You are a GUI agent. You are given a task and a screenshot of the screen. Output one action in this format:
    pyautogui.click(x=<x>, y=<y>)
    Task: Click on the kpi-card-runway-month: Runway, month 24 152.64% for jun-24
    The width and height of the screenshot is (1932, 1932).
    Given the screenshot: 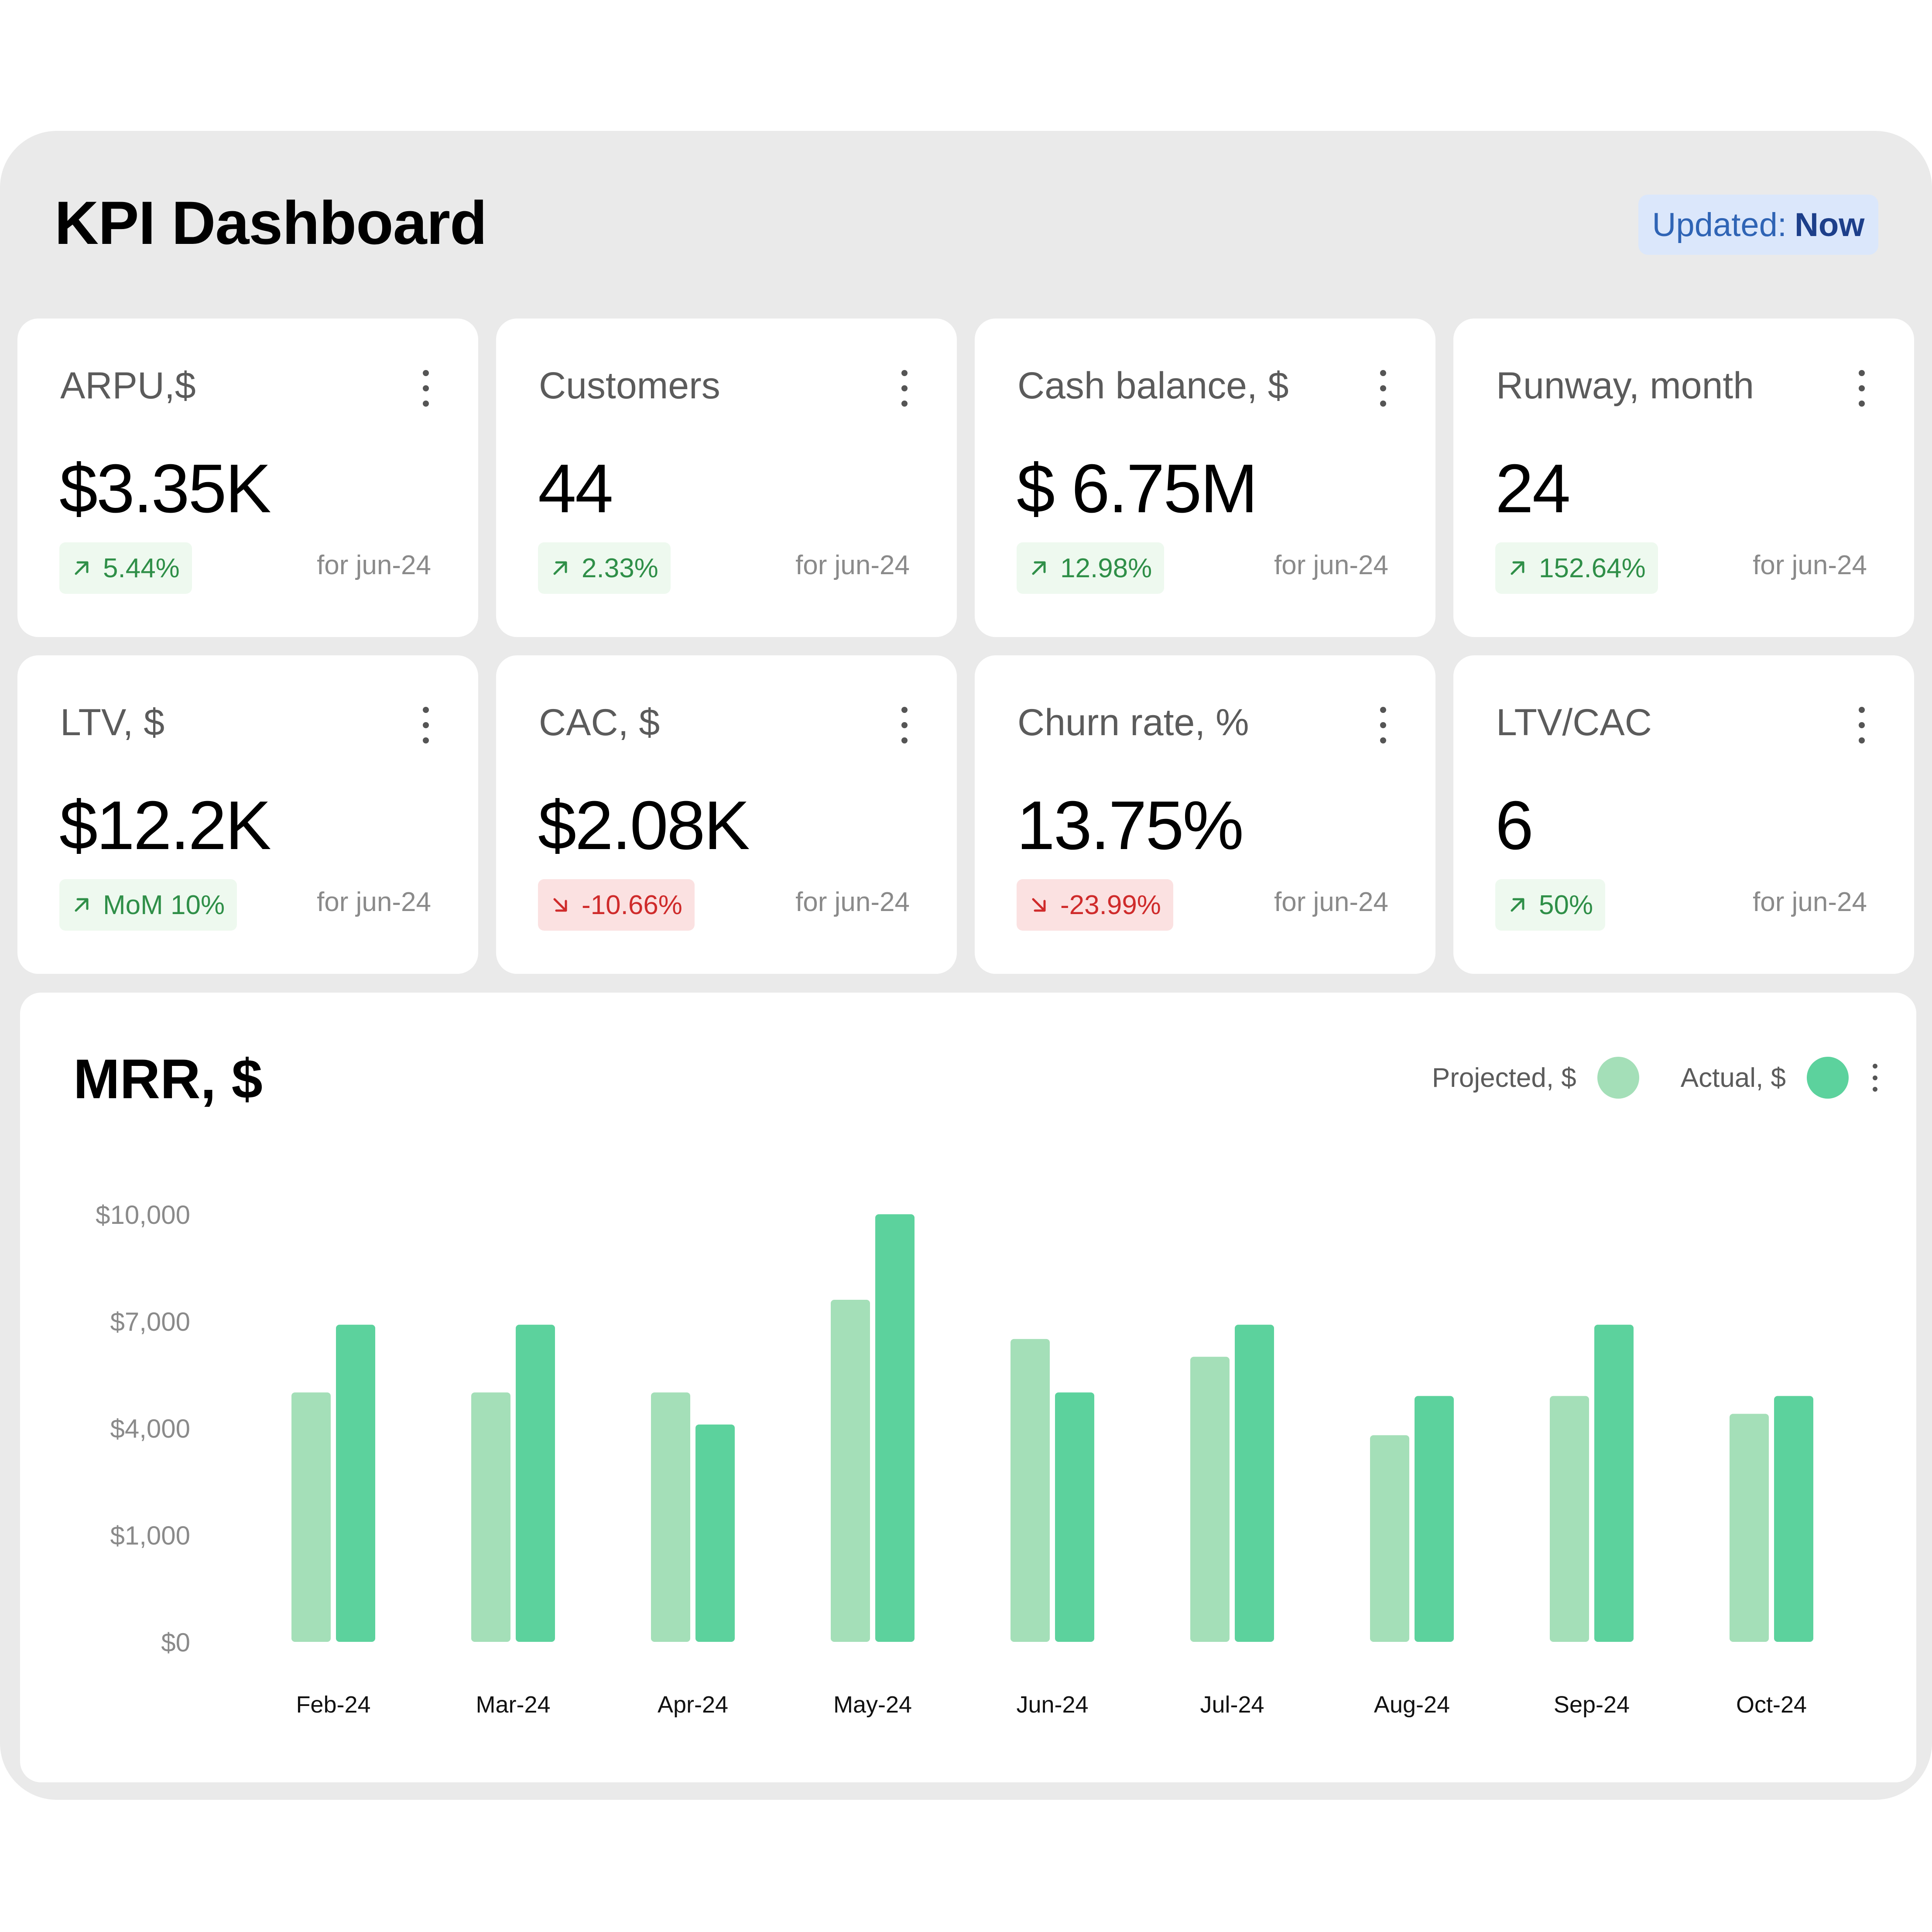 What is the action you would take?
    pyautogui.click(x=1684, y=478)
    